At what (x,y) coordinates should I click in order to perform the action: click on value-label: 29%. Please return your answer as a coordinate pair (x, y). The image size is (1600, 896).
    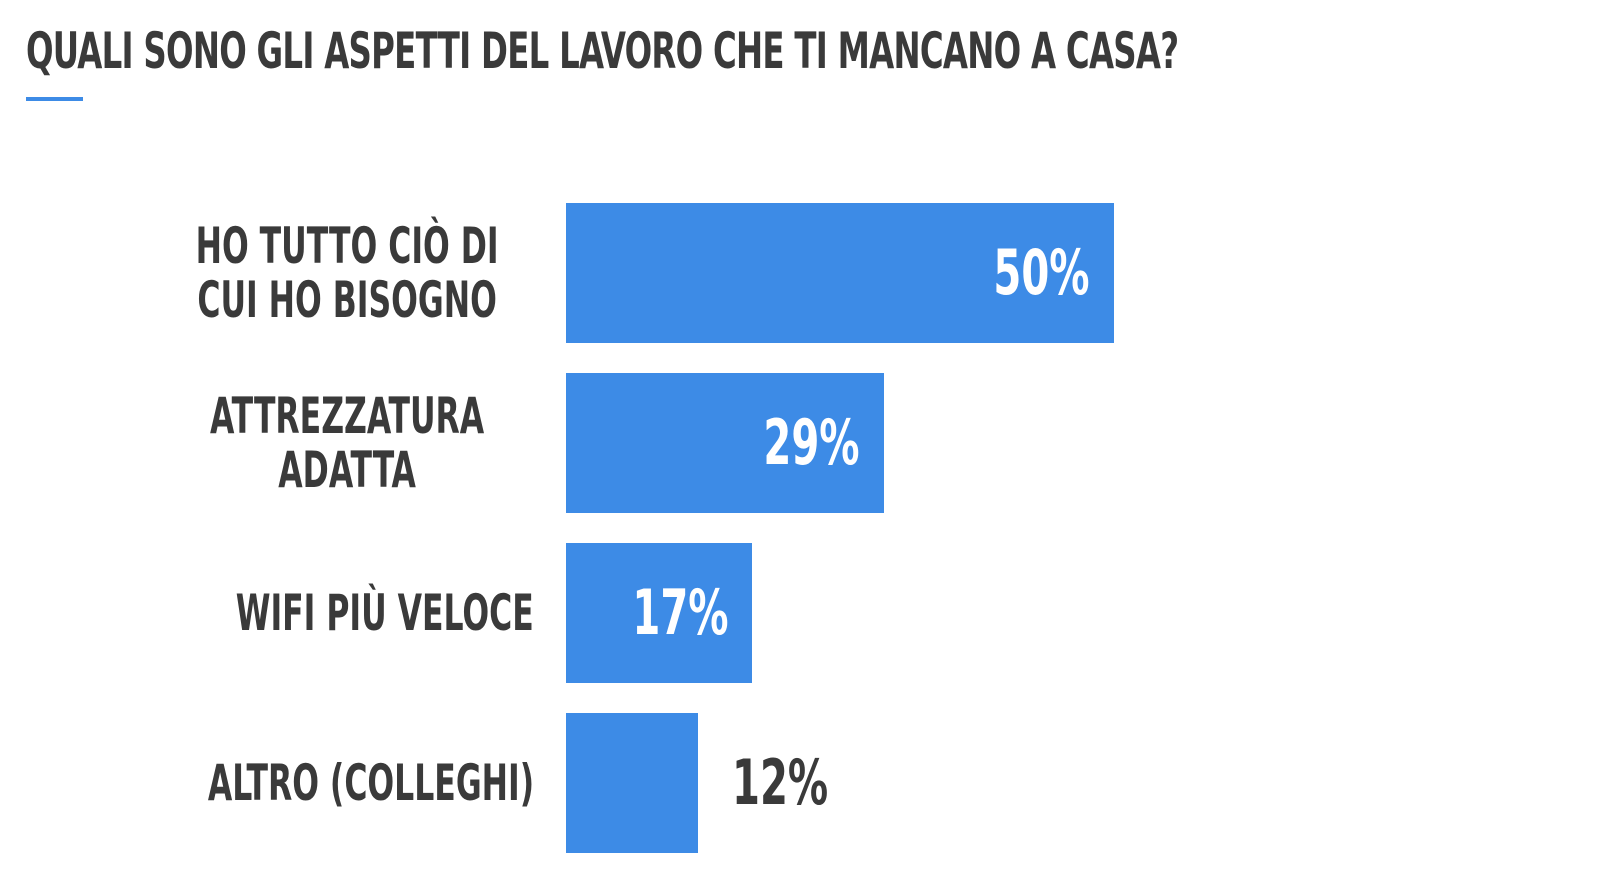
    Looking at the image, I should click on (811, 442).